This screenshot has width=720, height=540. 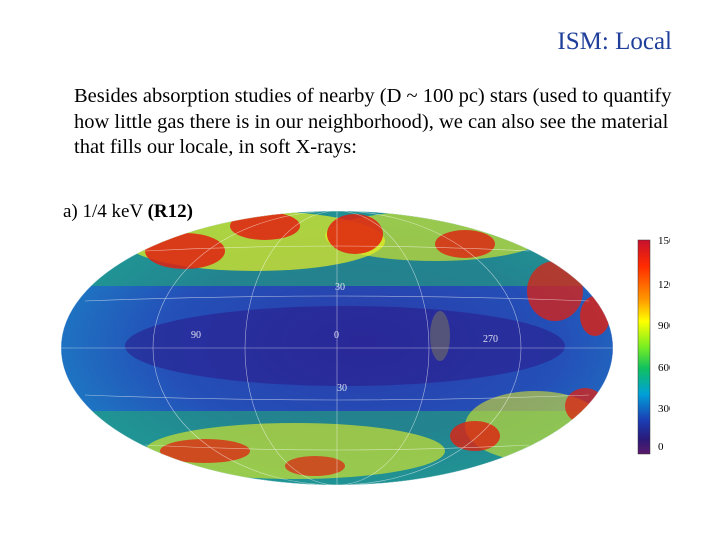 What do you see at coordinates (661, 447) in the screenshot?
I see `colorbar-tick: 0` at bounding box center [661, 447].